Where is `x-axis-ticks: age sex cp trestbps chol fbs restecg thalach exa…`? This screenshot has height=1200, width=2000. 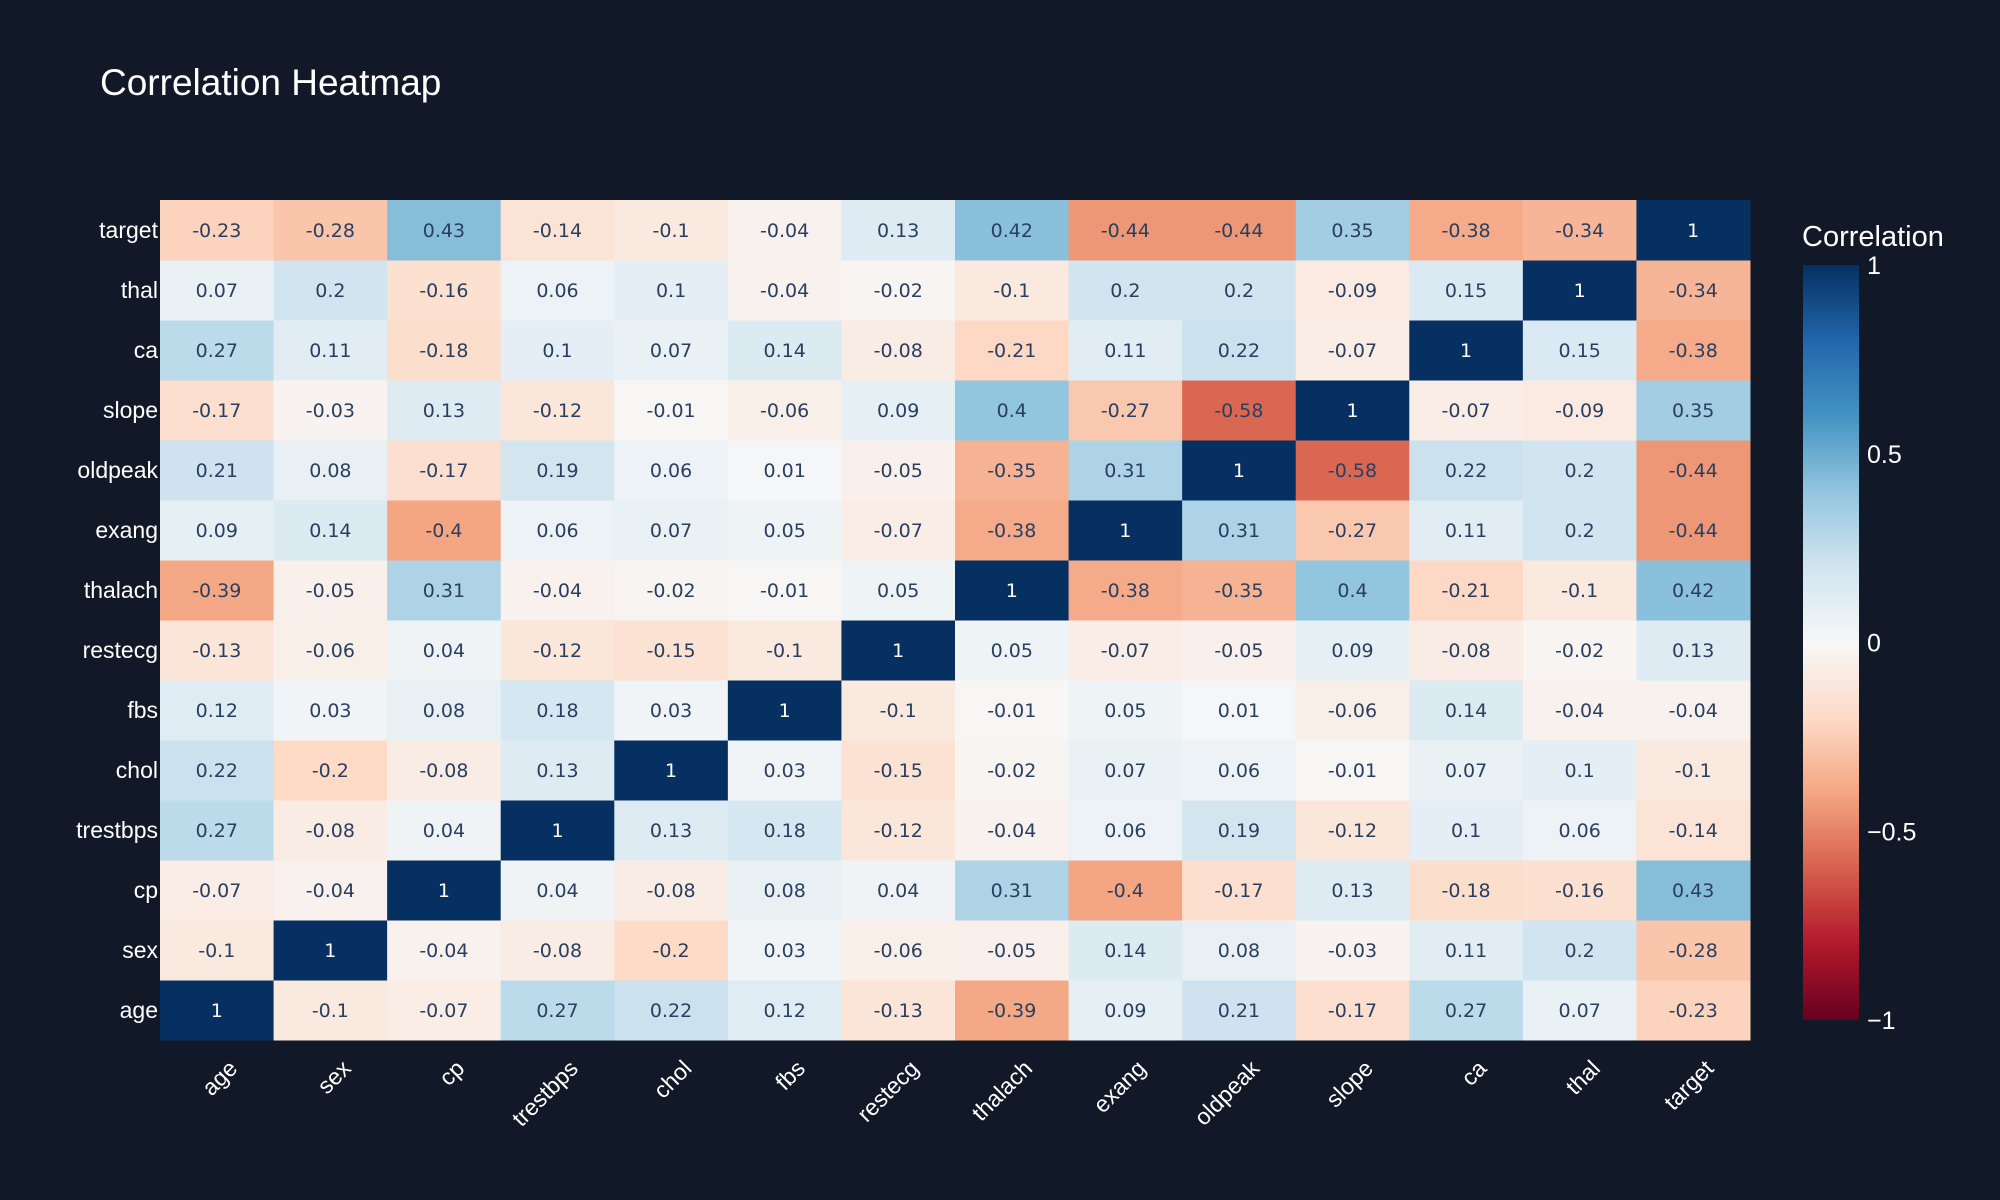
x-axis-ticks: age sex cp trestbps chol fbs restecg thalach exa… is located at coordinates (958, 1093).